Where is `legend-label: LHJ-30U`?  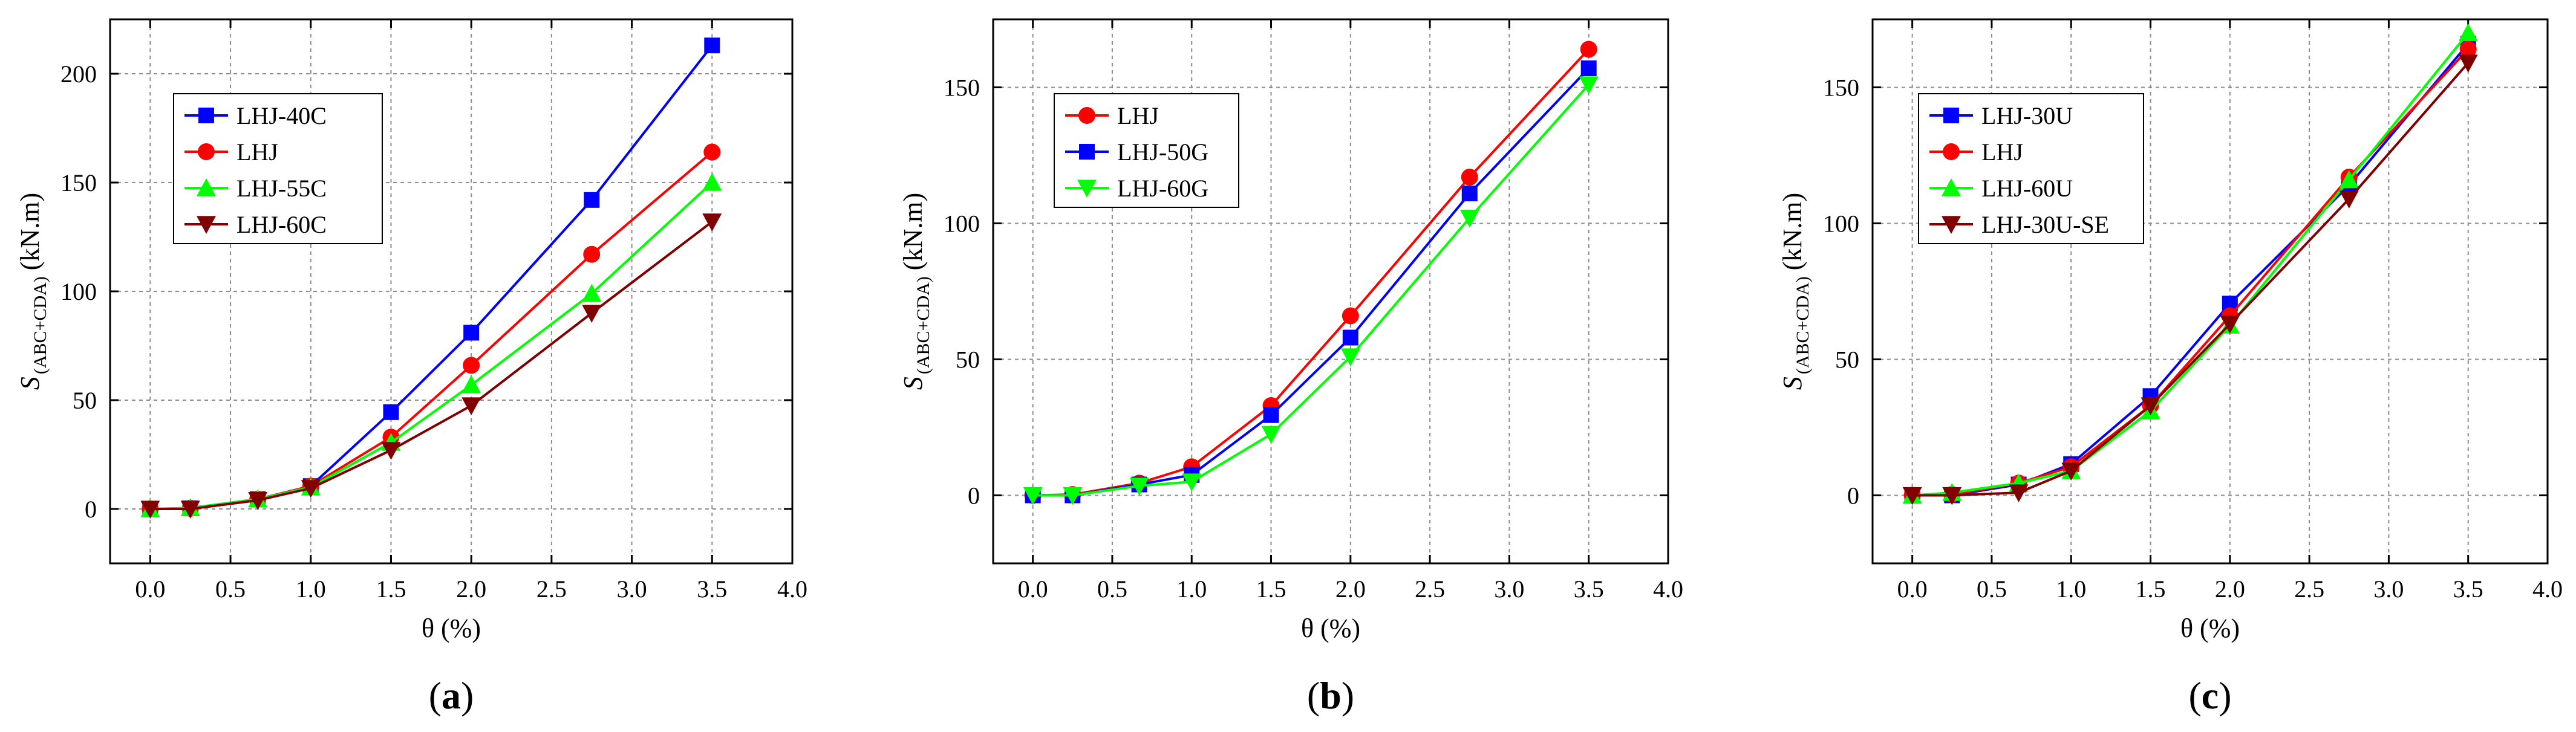 legend-label: LHJ-30U is located at coordinates (2027, 115).